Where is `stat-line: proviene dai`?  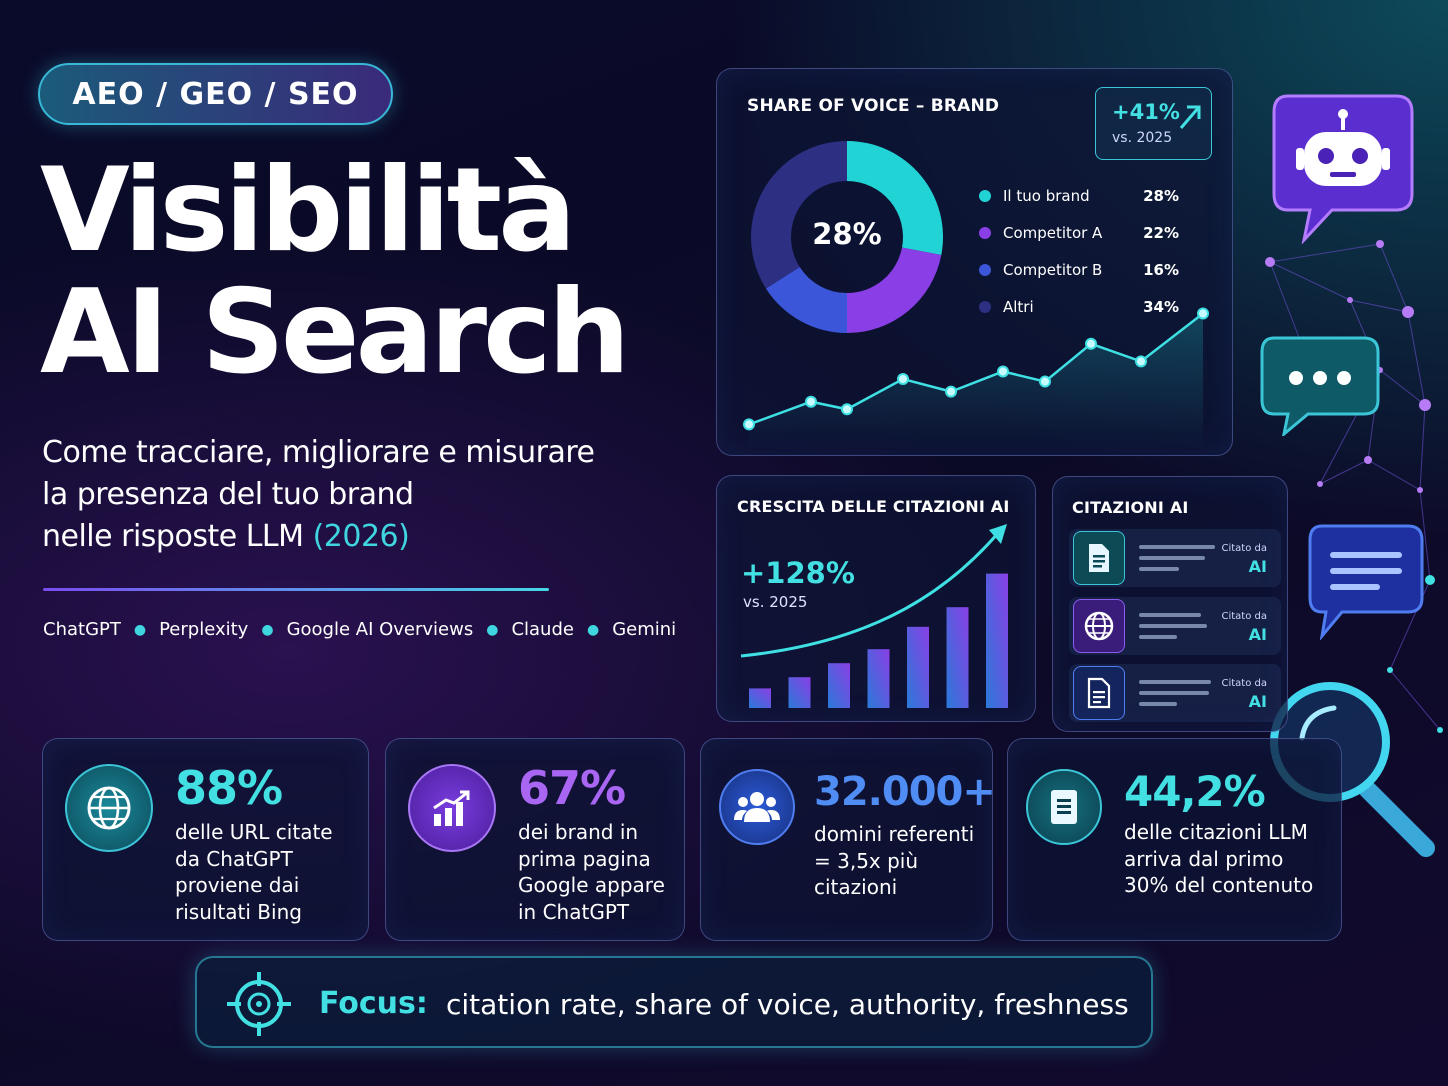 stat-line: proviene dai is located at coordinates (237, 885).